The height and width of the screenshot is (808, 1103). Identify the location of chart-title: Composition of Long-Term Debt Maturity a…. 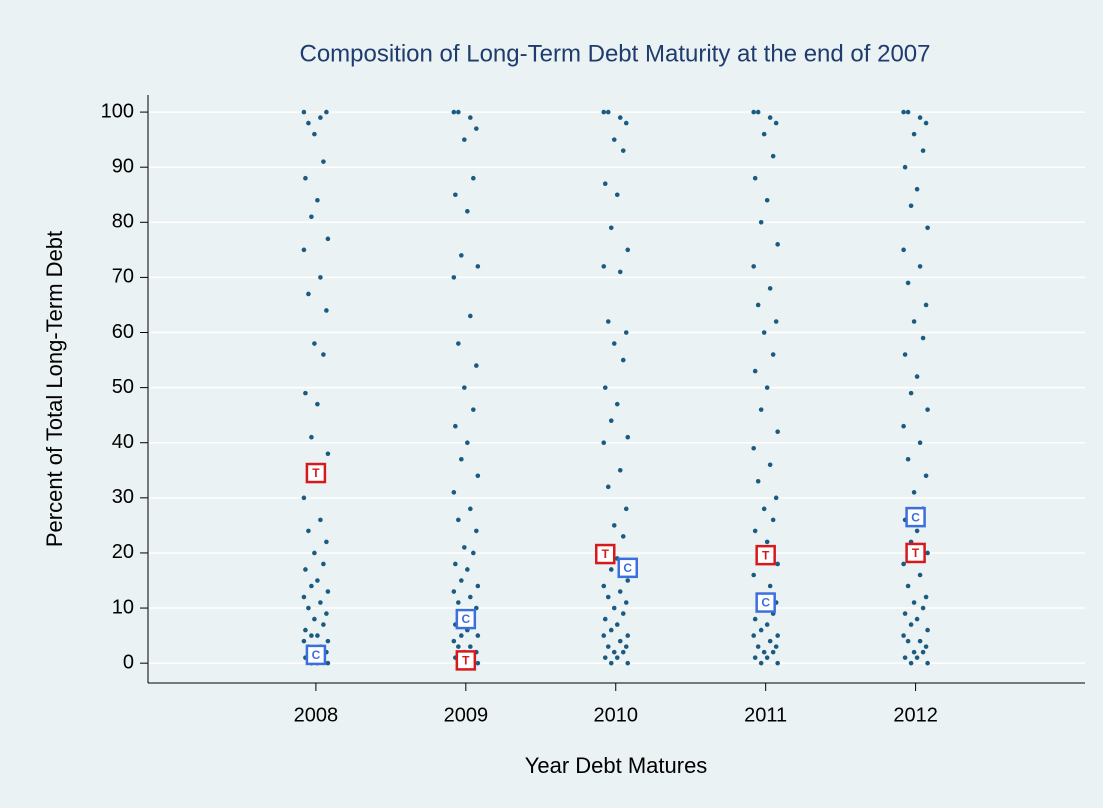
(614, 53).